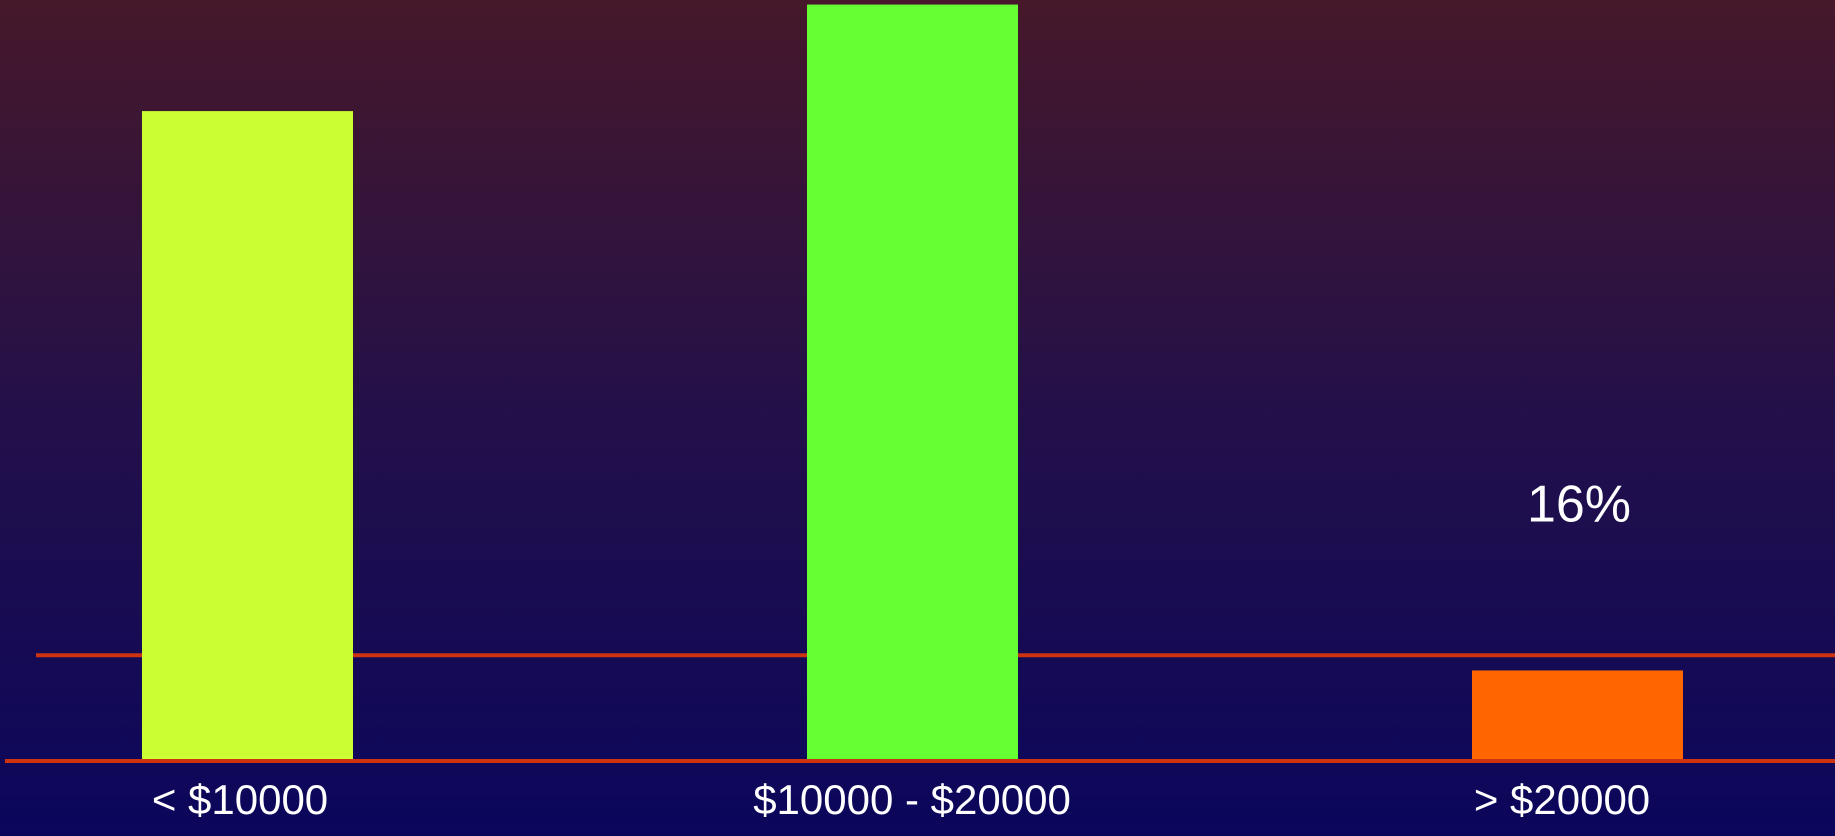 Image resolution: width=1835 pixels, height=836 pixels. Describe the element at coordinates (240, 799) in the screenshot. I see `x-tick-label: < $10000` at that location.